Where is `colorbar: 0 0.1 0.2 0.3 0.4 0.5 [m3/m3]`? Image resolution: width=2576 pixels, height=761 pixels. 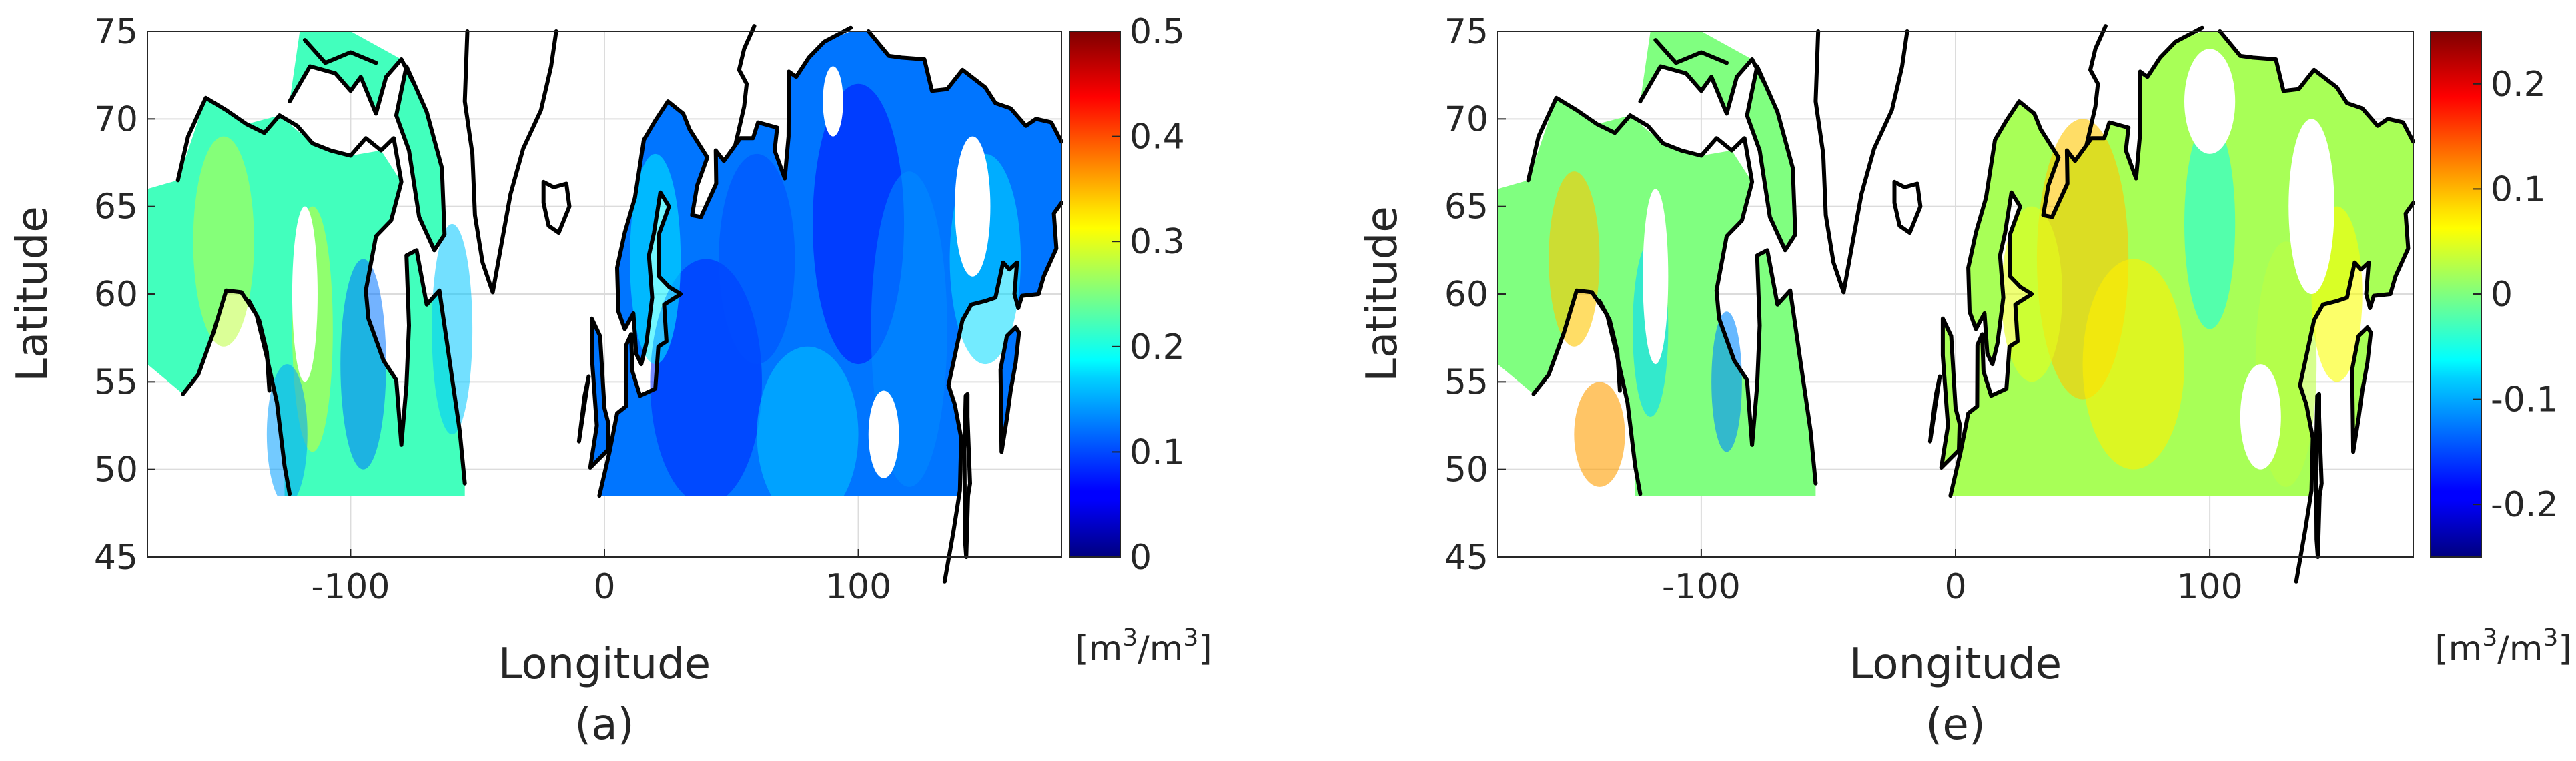
colorbar: 0 0.1 0.2 0.3 0.4 0.5 [m3/m3] is located at coordinates (1140, 340).